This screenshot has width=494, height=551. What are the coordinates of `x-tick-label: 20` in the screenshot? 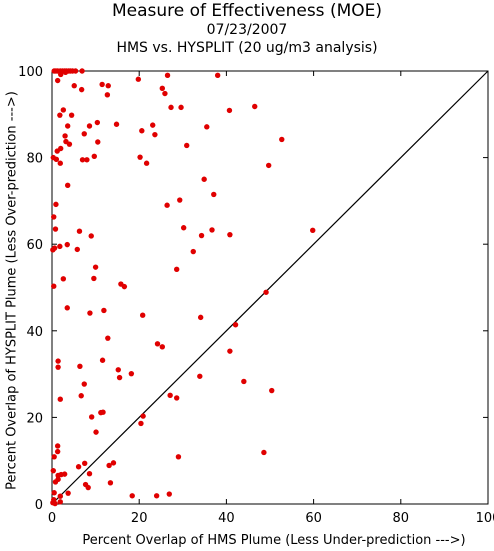 It's located at (139, 518).